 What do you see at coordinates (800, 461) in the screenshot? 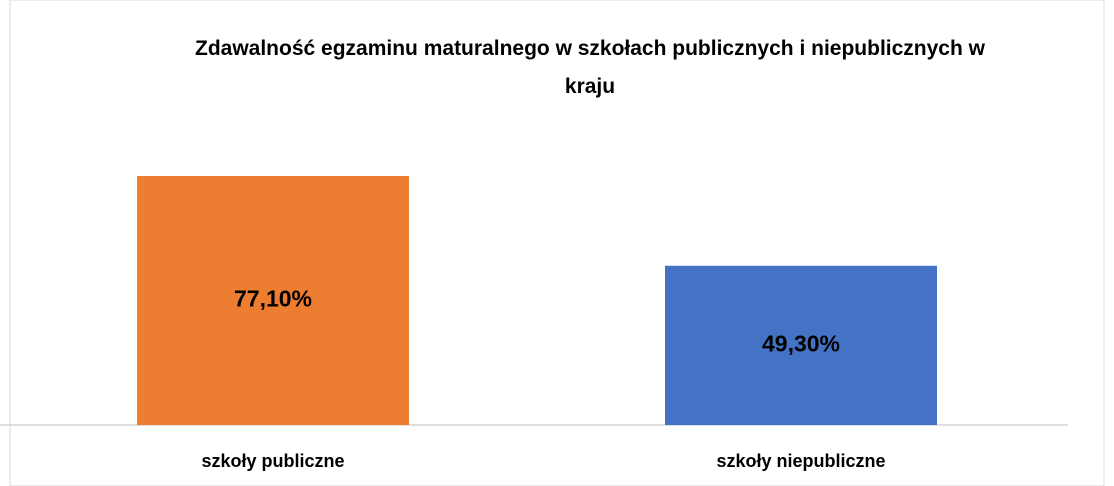
I see `x-tick-label: szkoły niepubliczne` at bounding box center [800, 461].